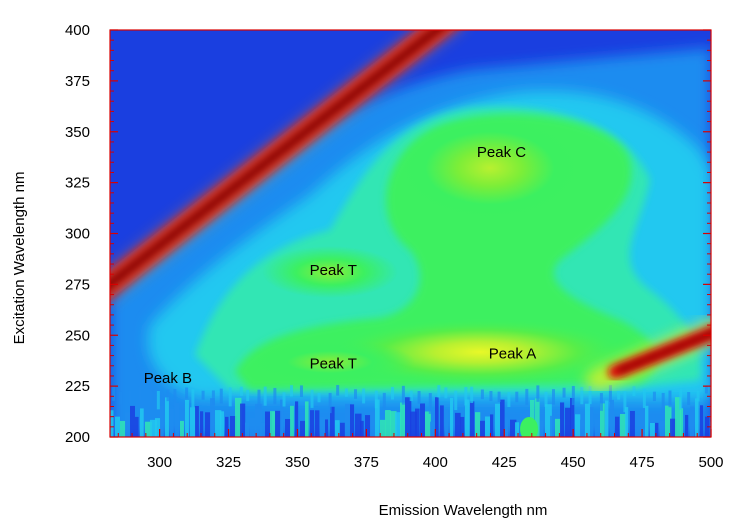 Image resolution: width=742 pixels, height=522 pixels. I want to click on x-tick-label: 325, so click(228, 462).